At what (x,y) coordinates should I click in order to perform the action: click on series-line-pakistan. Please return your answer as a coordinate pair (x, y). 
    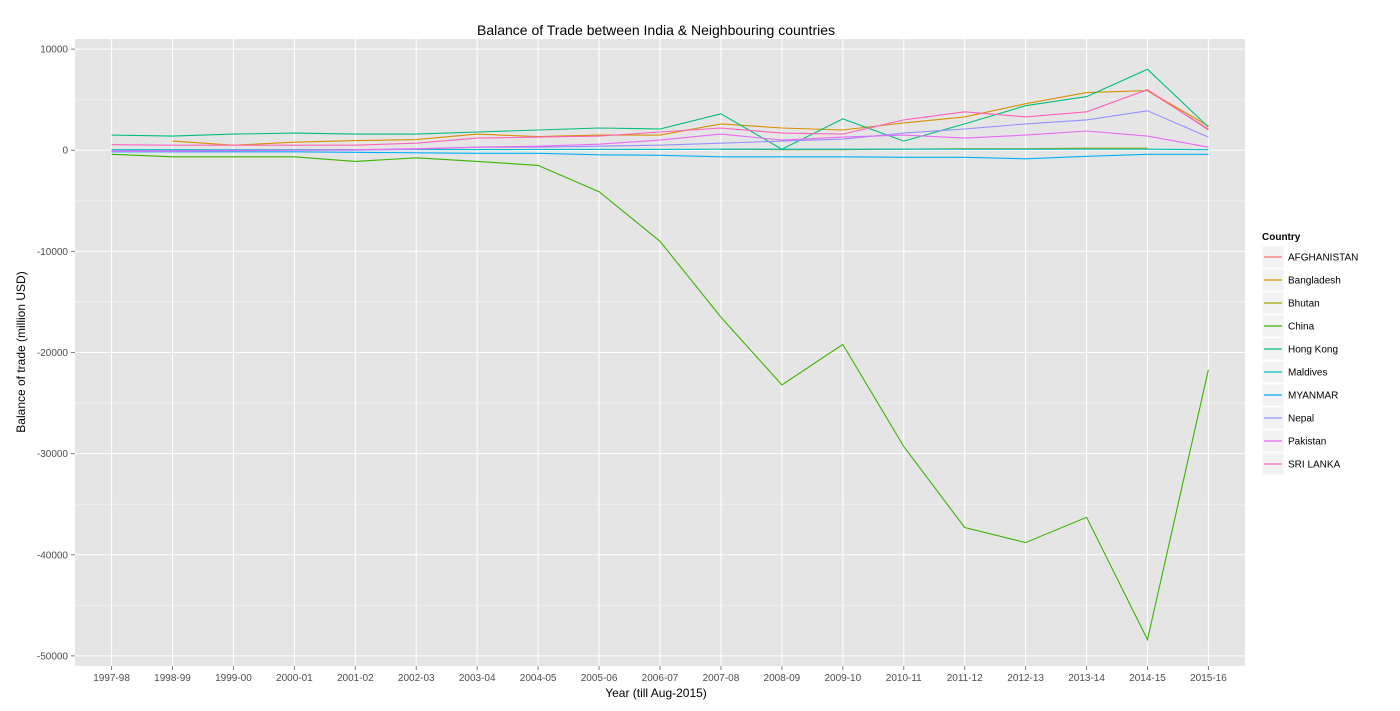
    Looking at the image, I should click on (660, 141).